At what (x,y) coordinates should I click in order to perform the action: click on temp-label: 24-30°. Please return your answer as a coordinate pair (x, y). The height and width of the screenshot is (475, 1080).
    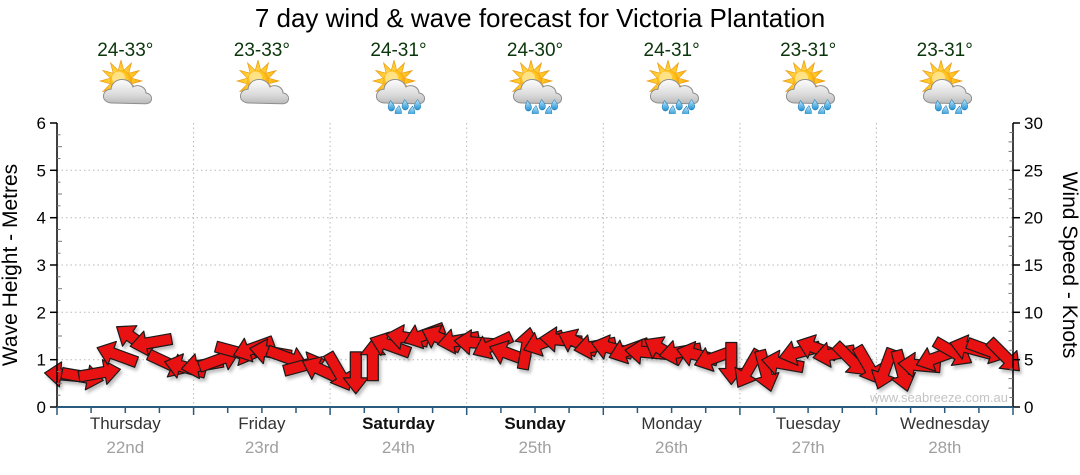
    Looking at the image, I should click on (535, 50).